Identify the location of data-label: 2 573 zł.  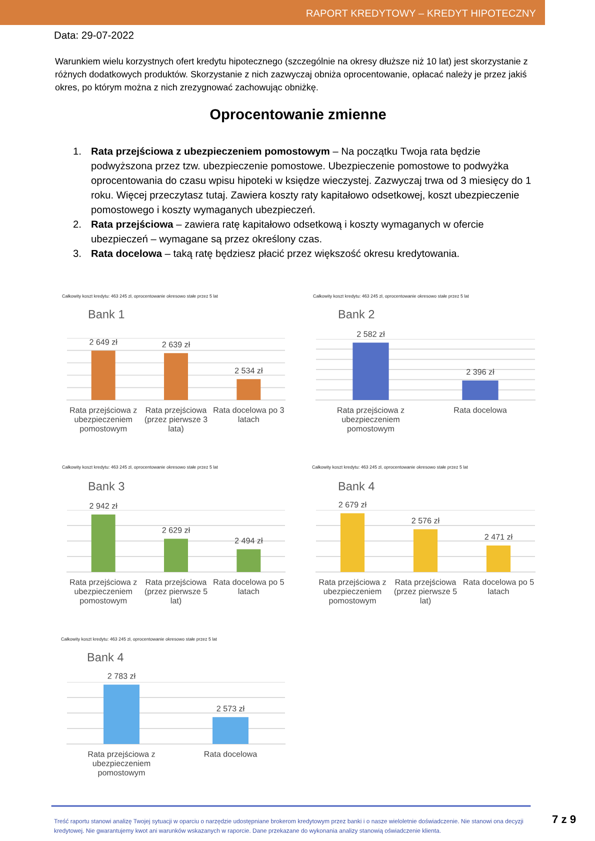
(230, 709).